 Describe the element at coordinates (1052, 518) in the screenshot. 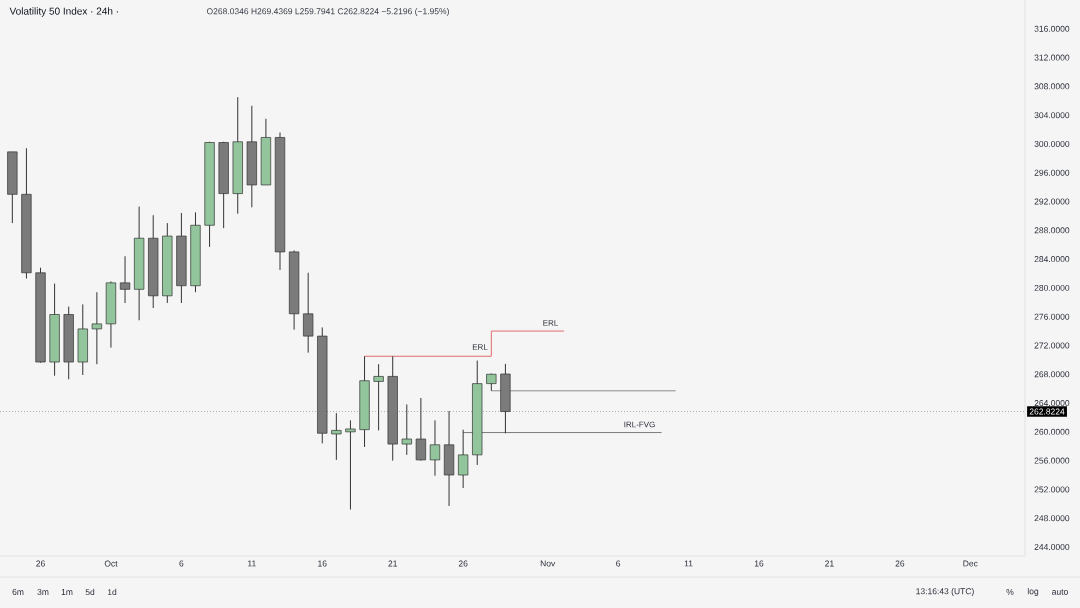

I see `y-tick-label: 248.0000` at that location.